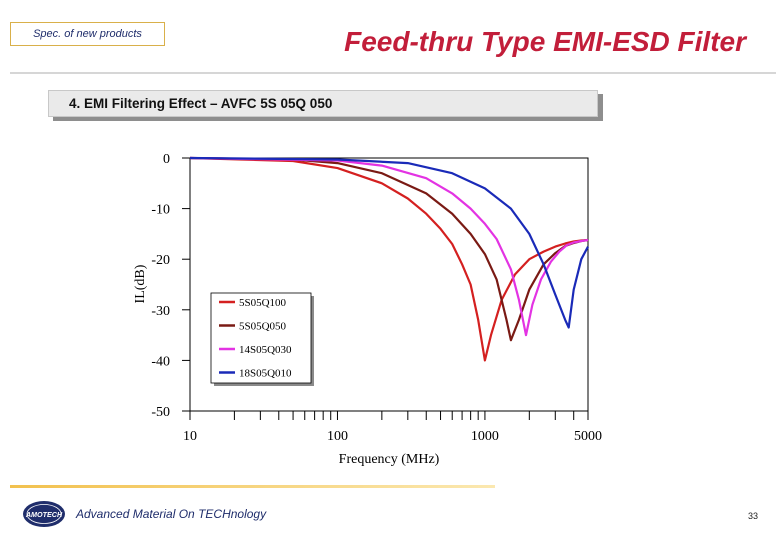  What do you see at coordinates (160, 361) in the screenshot?
I see `y-tick-label: -40` at bounding box center [160, 361].